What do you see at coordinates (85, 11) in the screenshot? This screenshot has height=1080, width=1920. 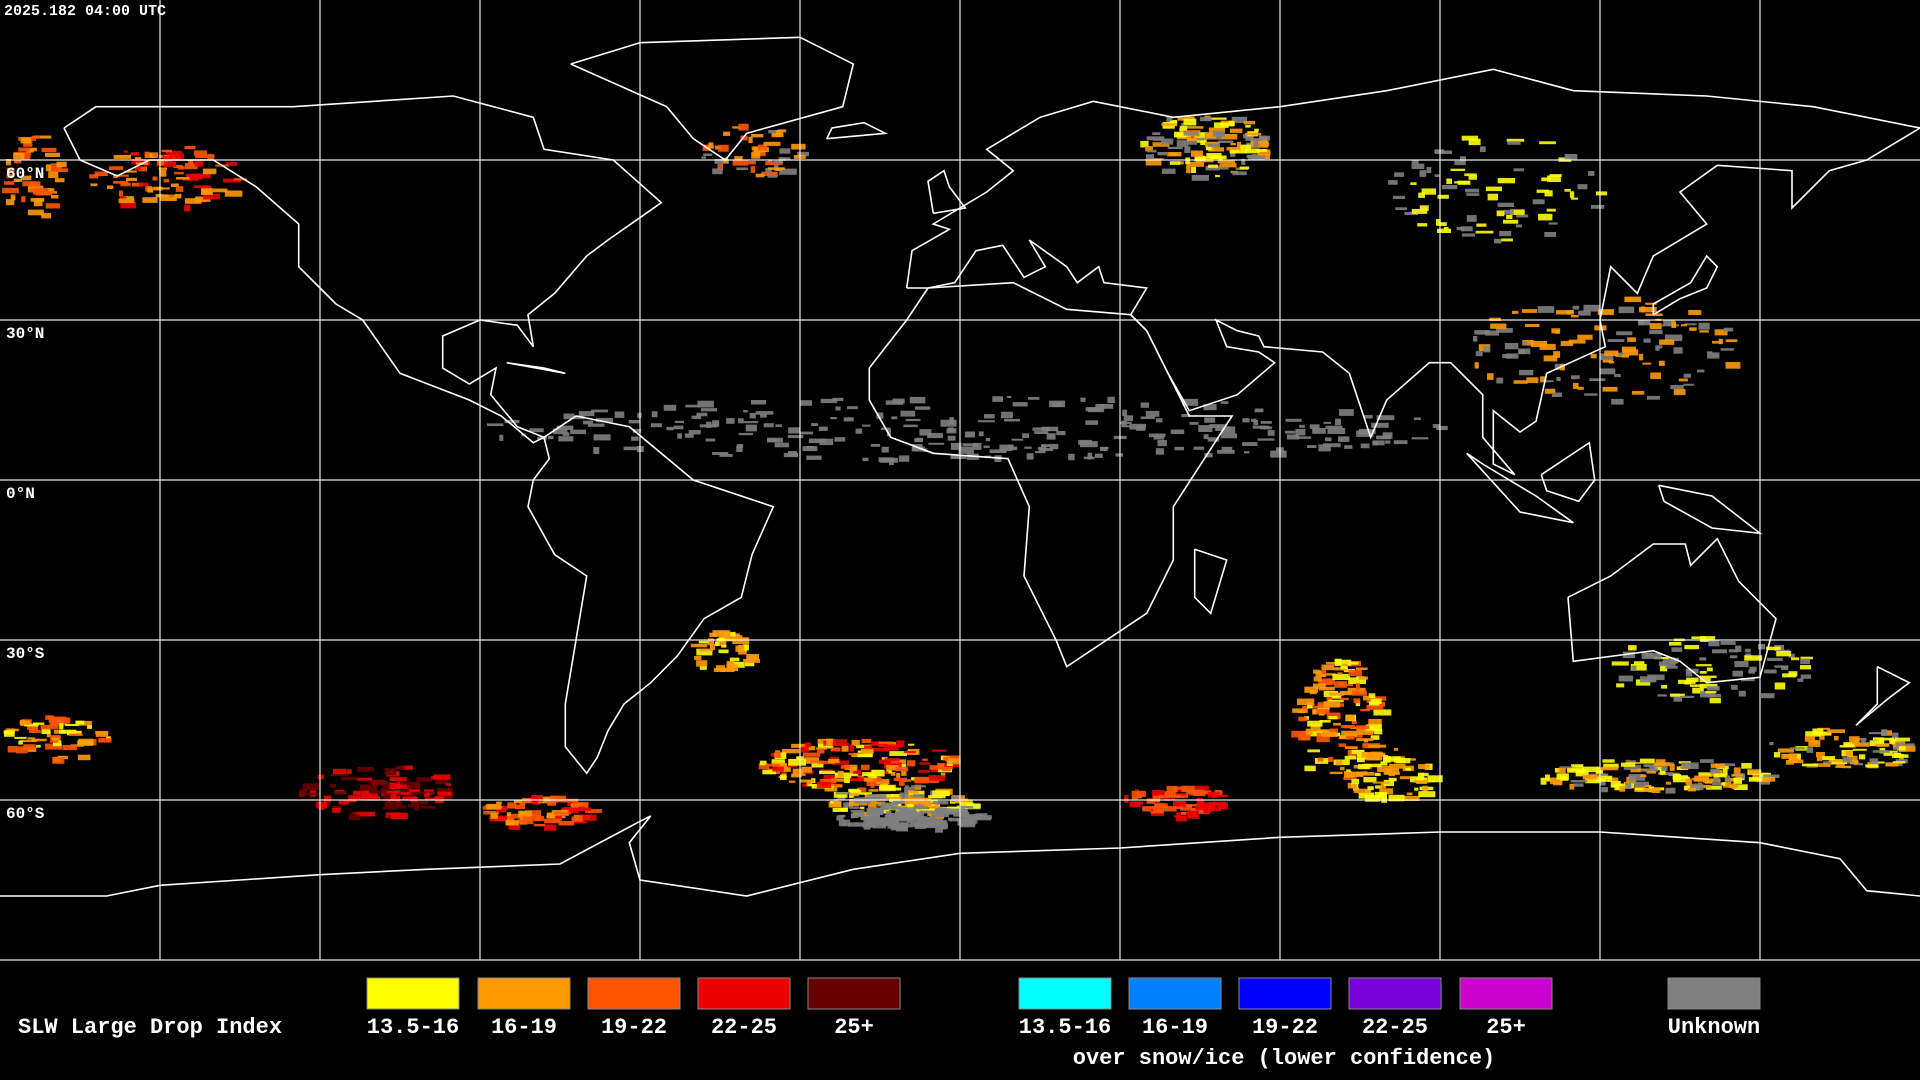 I see `timestamp: 2025.182 04:00 UTC` at bounding box center [85, 11].